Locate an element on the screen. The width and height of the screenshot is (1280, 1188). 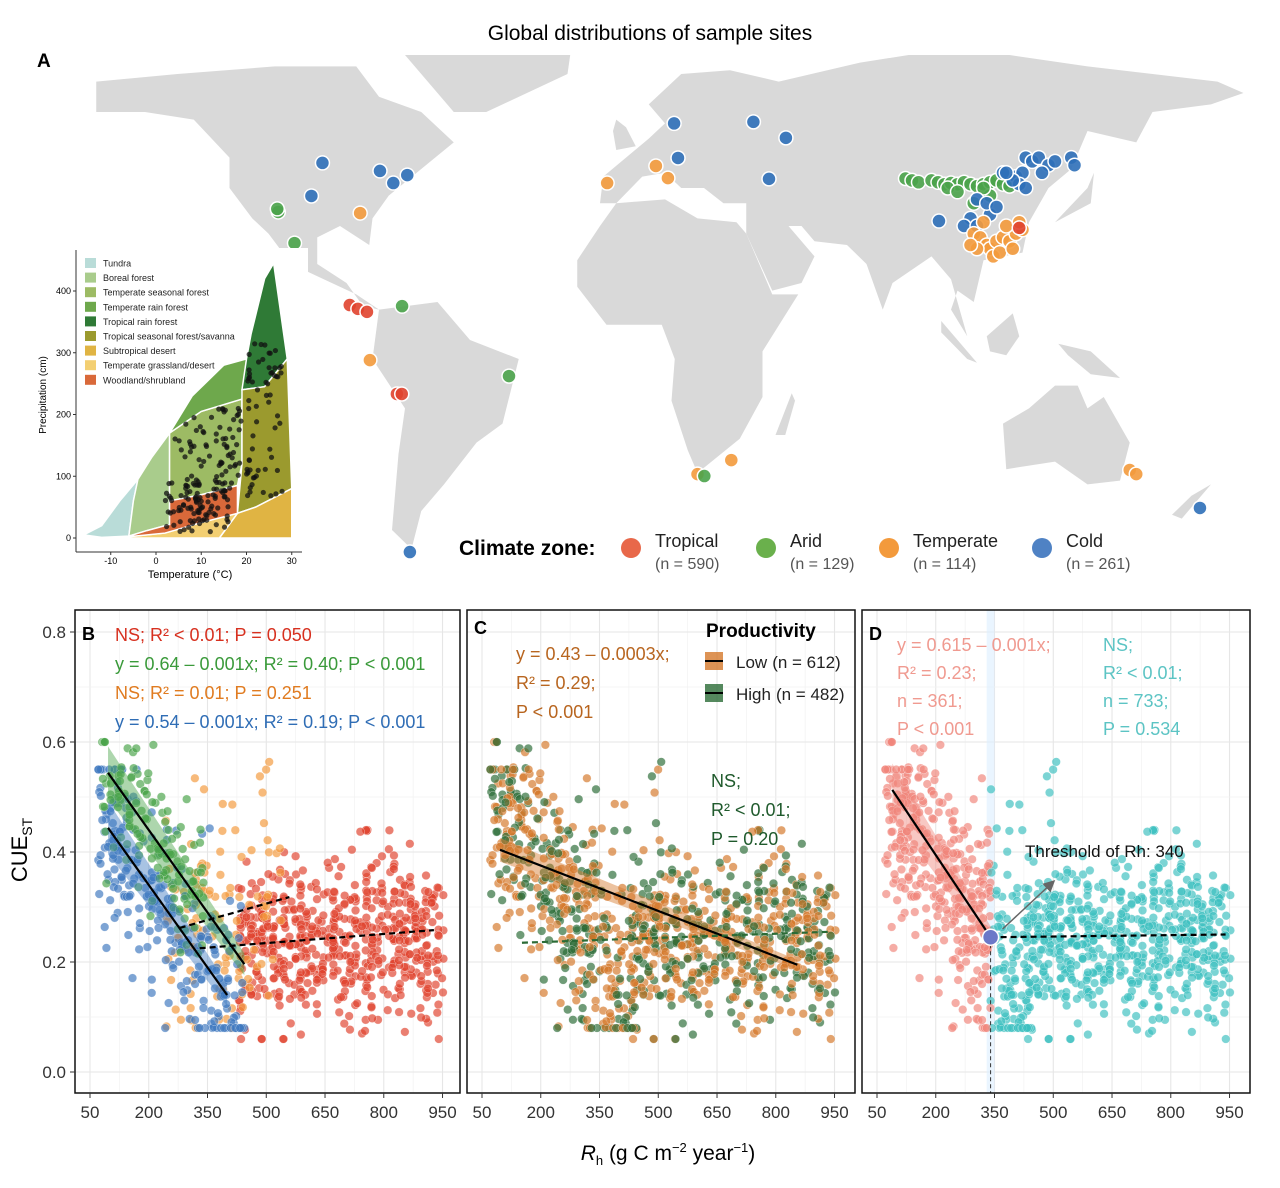
landmass-greenland is located at coordinates (487, 83).